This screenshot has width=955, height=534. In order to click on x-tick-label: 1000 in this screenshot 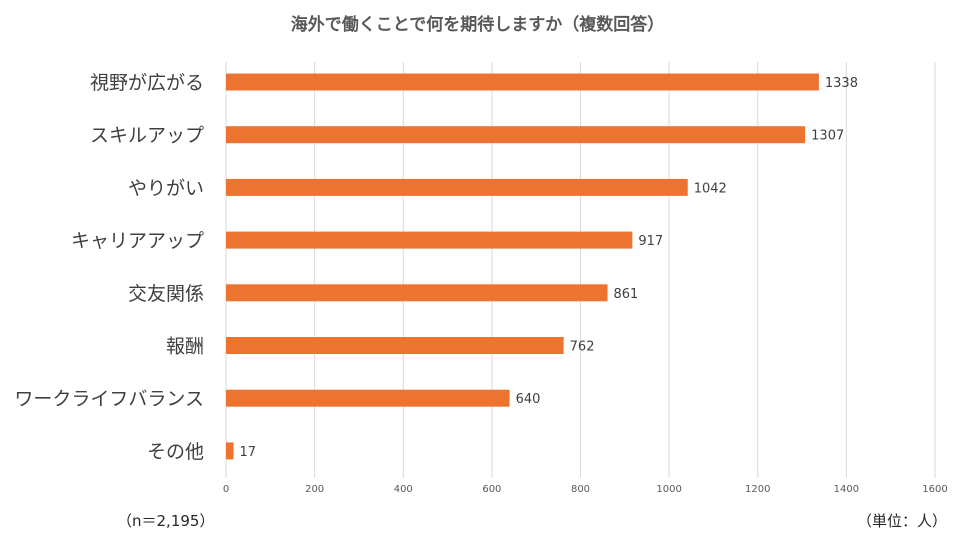, I will do `click(668, 489)`.